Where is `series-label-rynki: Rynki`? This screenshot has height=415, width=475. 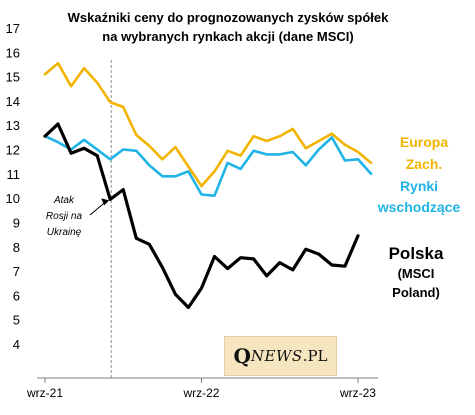
series-label-rynki: Rynki is located at coordinates (419, 186).